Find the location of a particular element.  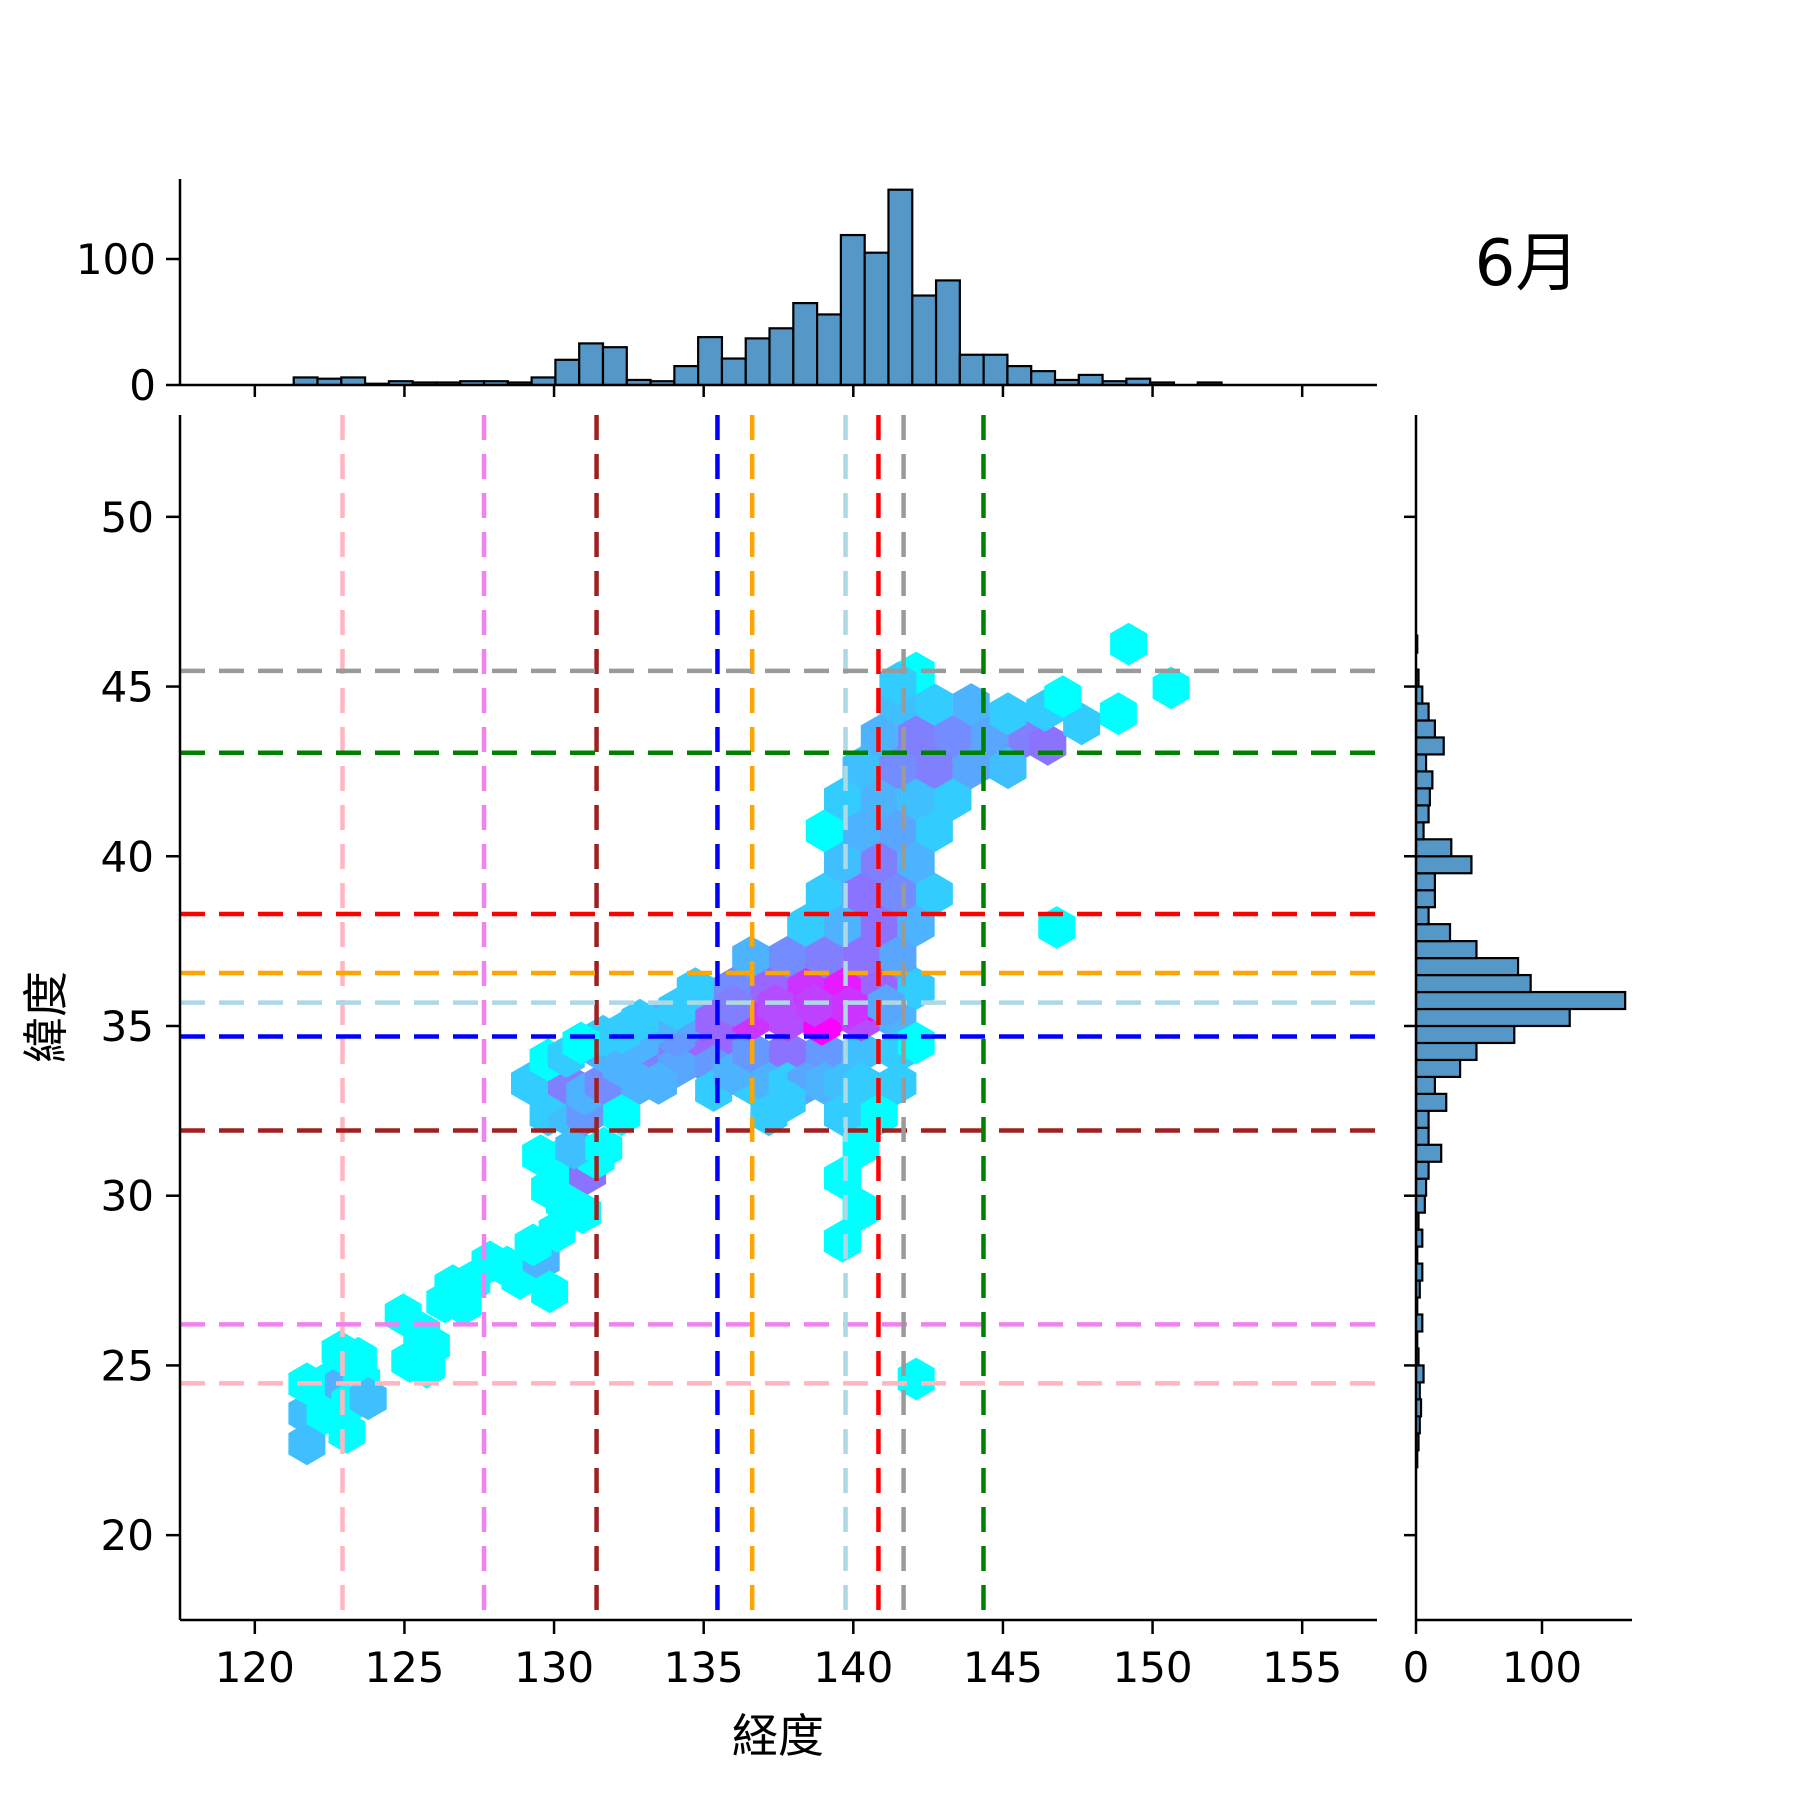

main-ytick-label: 35 is located at coordinates (127, 1026).